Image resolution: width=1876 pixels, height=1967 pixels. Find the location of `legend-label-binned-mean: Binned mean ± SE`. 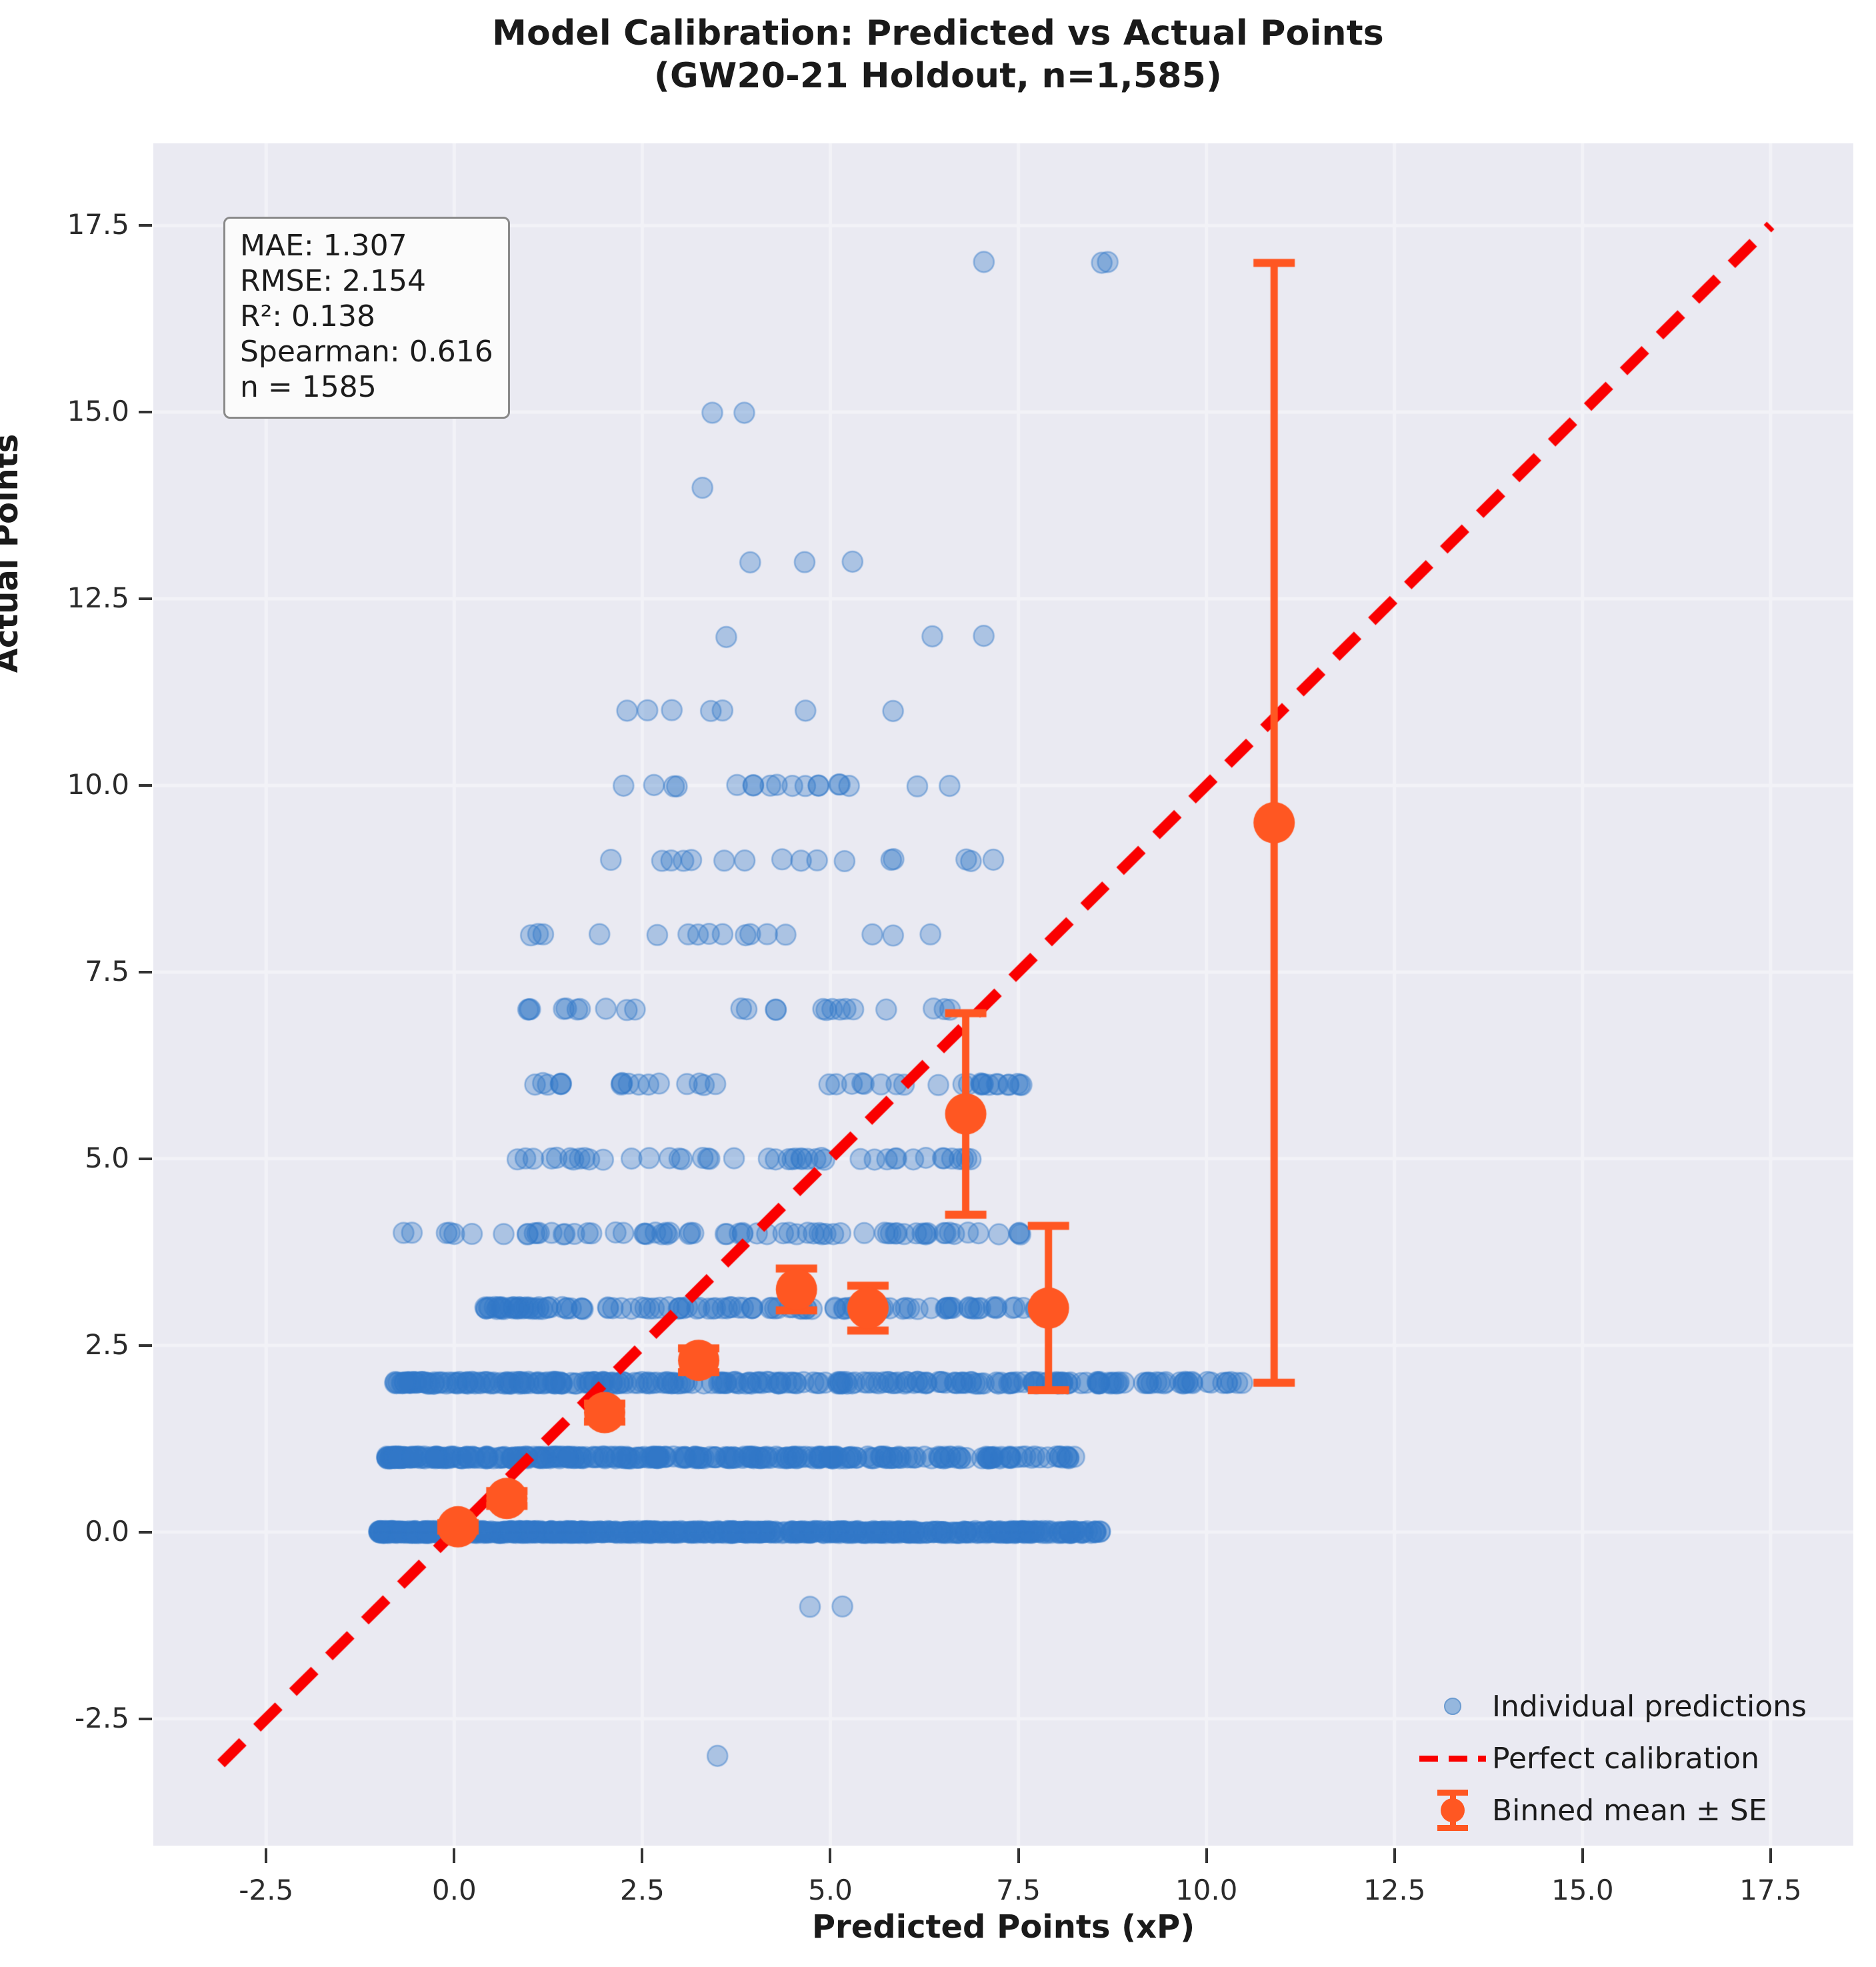

legend-label-binned-mean: Binned mean ± SE is located at coordinates (1629, 1811).